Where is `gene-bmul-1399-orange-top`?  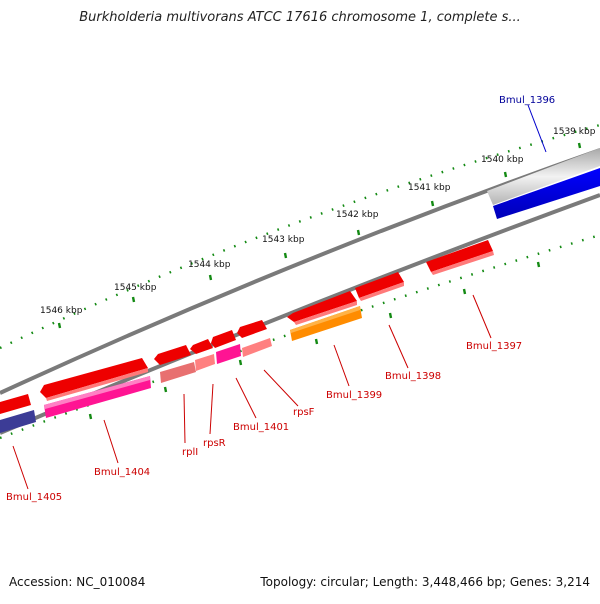
gene-bmul-1399-orange-top is located at coordinates (325, 319).